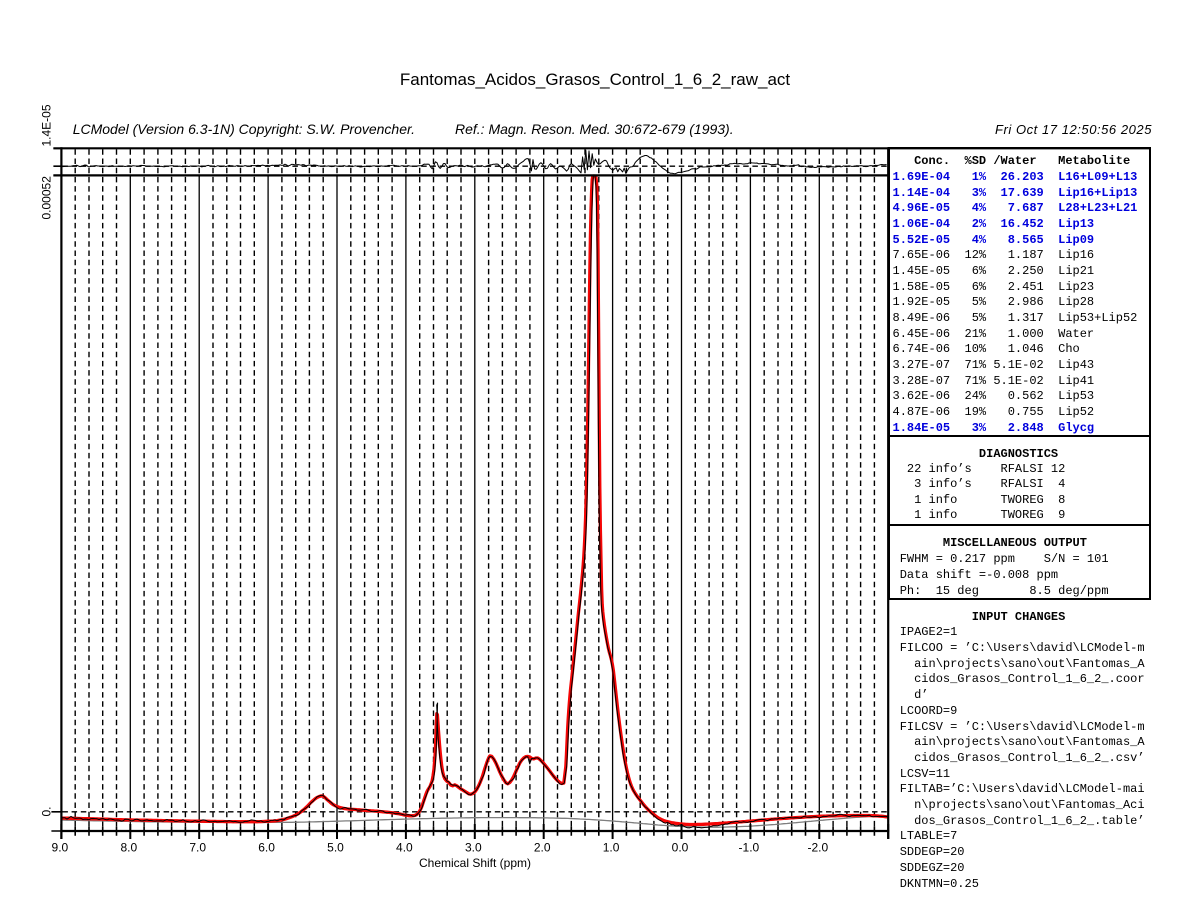 The height and width of the screenshot is (906, 1198). What do you see at coordinates (542, 848) in the screenshot?
I see `svg-text: 2.0` at bounding box center [542, 848].